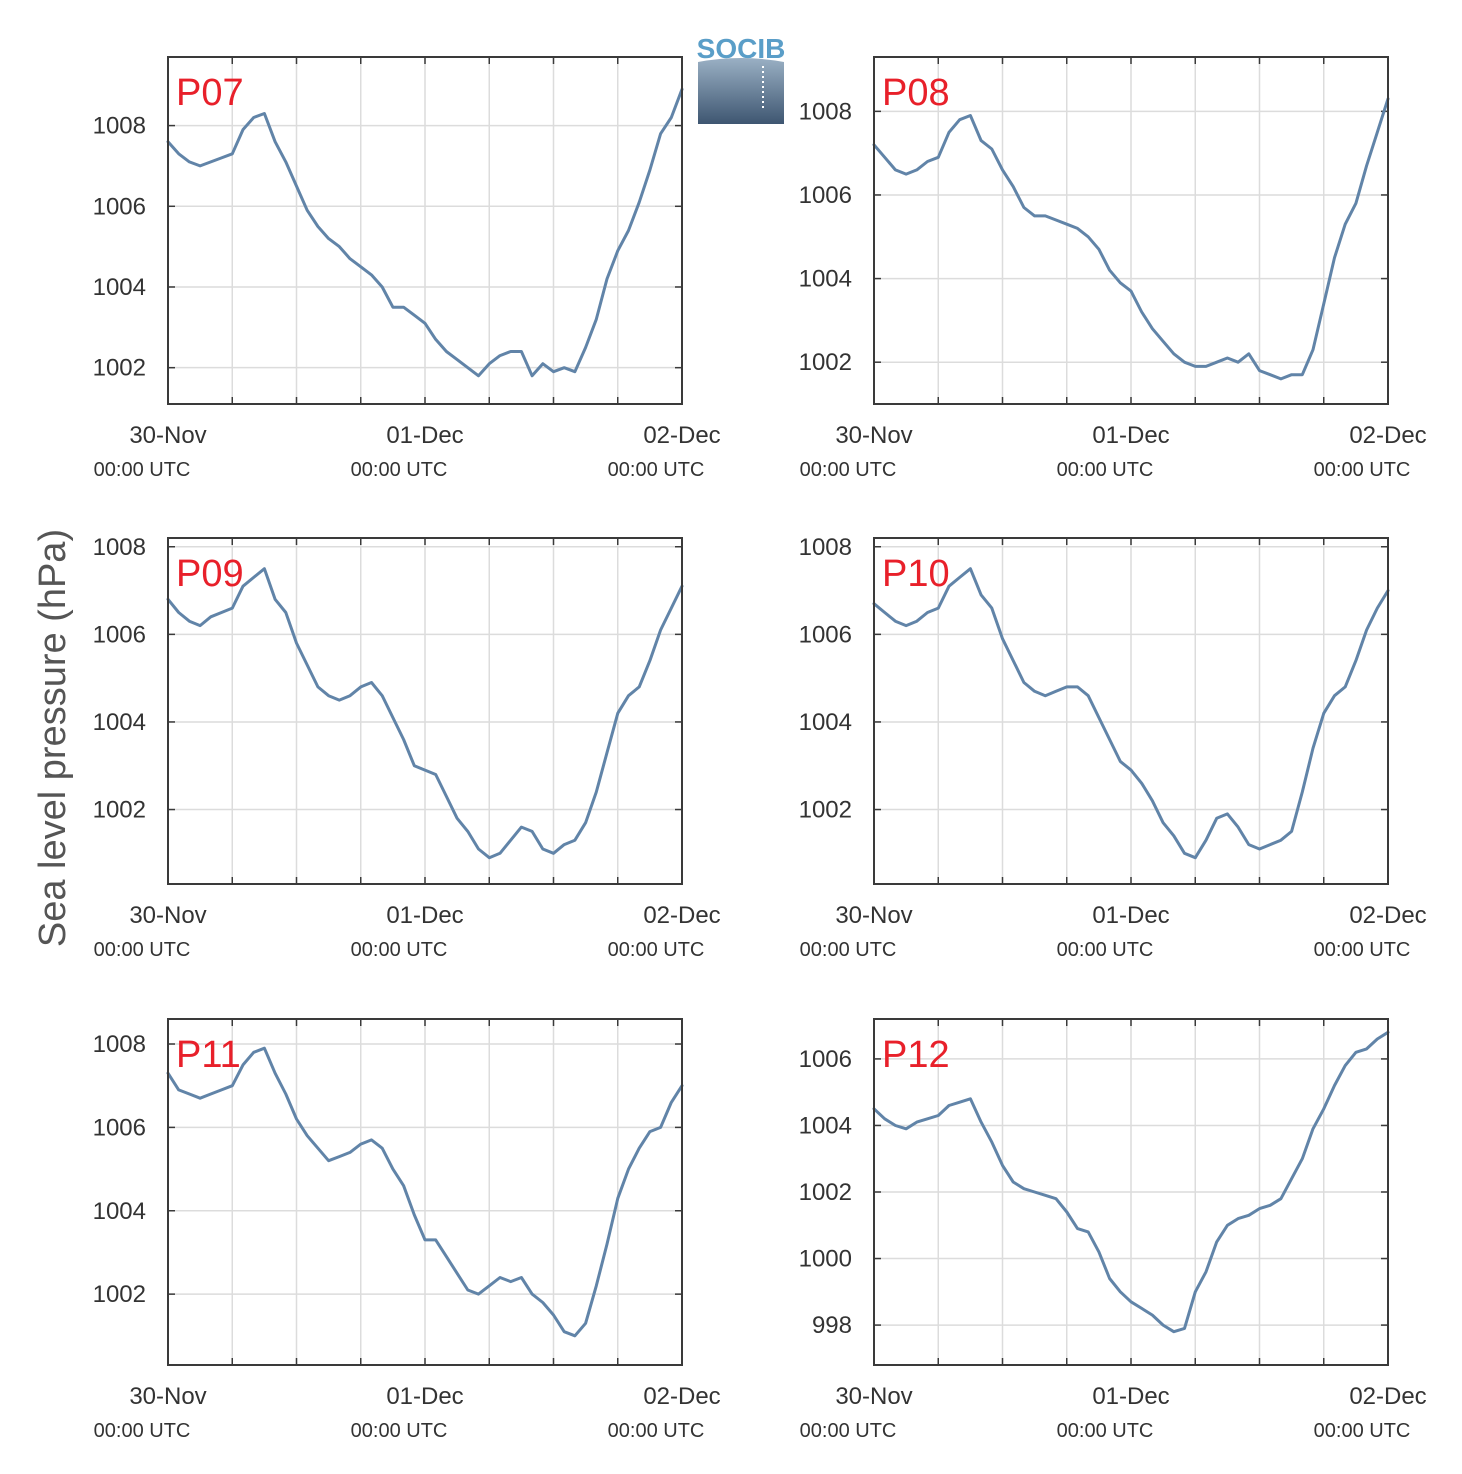 The width and height of the screenshot is (1462, 1474). What do you see at coordinates (1131, 1182) in the screenshot?
I see `pressure-series-p12` at bounding box center [1131, 1182].